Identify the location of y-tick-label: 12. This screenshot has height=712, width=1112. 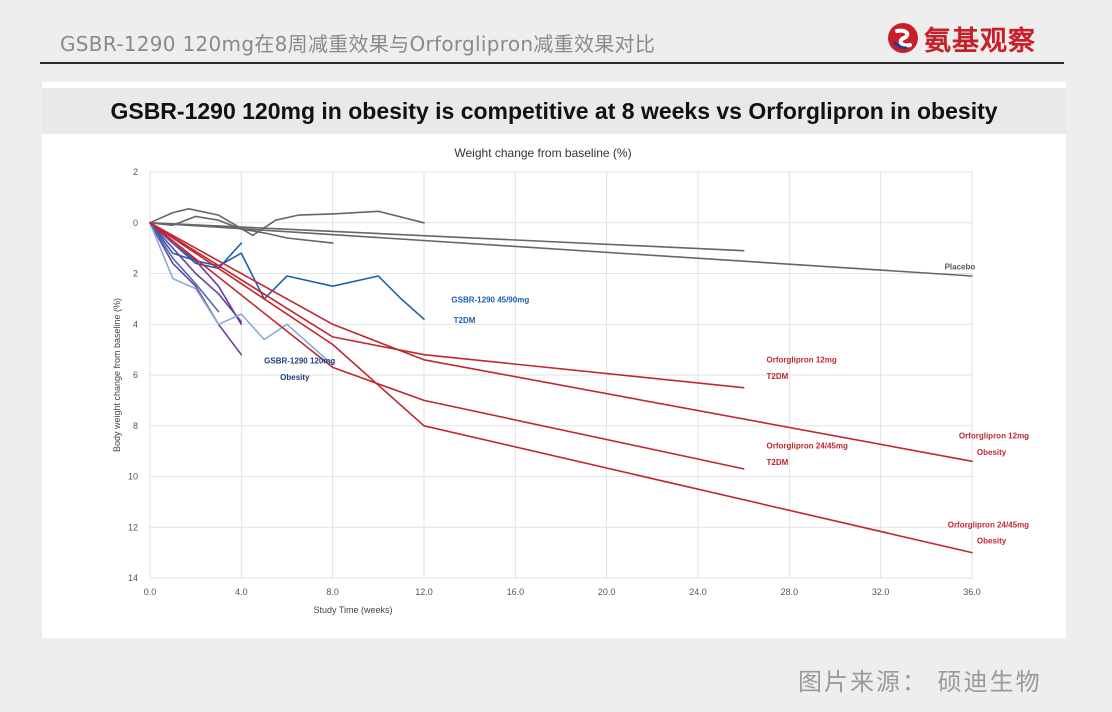
(133, 527).